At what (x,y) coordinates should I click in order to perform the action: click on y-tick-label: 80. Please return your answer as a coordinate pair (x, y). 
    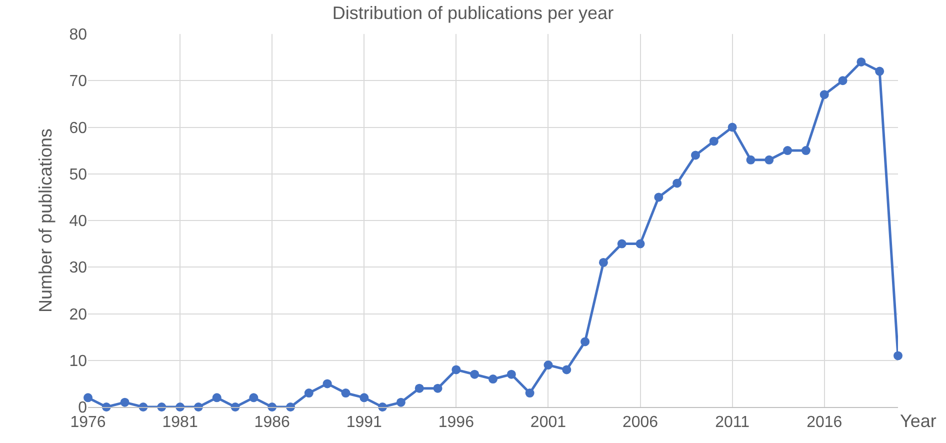
    Looking at the image, I should click on (78, 35).